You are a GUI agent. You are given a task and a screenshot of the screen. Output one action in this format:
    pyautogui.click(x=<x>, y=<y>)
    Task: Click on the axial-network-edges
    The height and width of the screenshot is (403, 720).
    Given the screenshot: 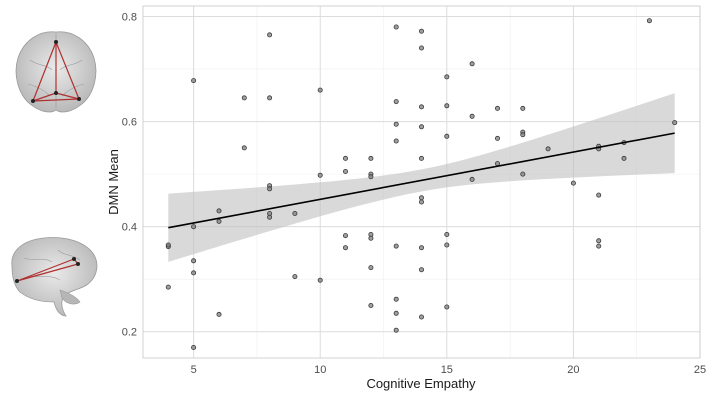 What is the action you would take?
    pyautogui.click(x=56, y=71)
    